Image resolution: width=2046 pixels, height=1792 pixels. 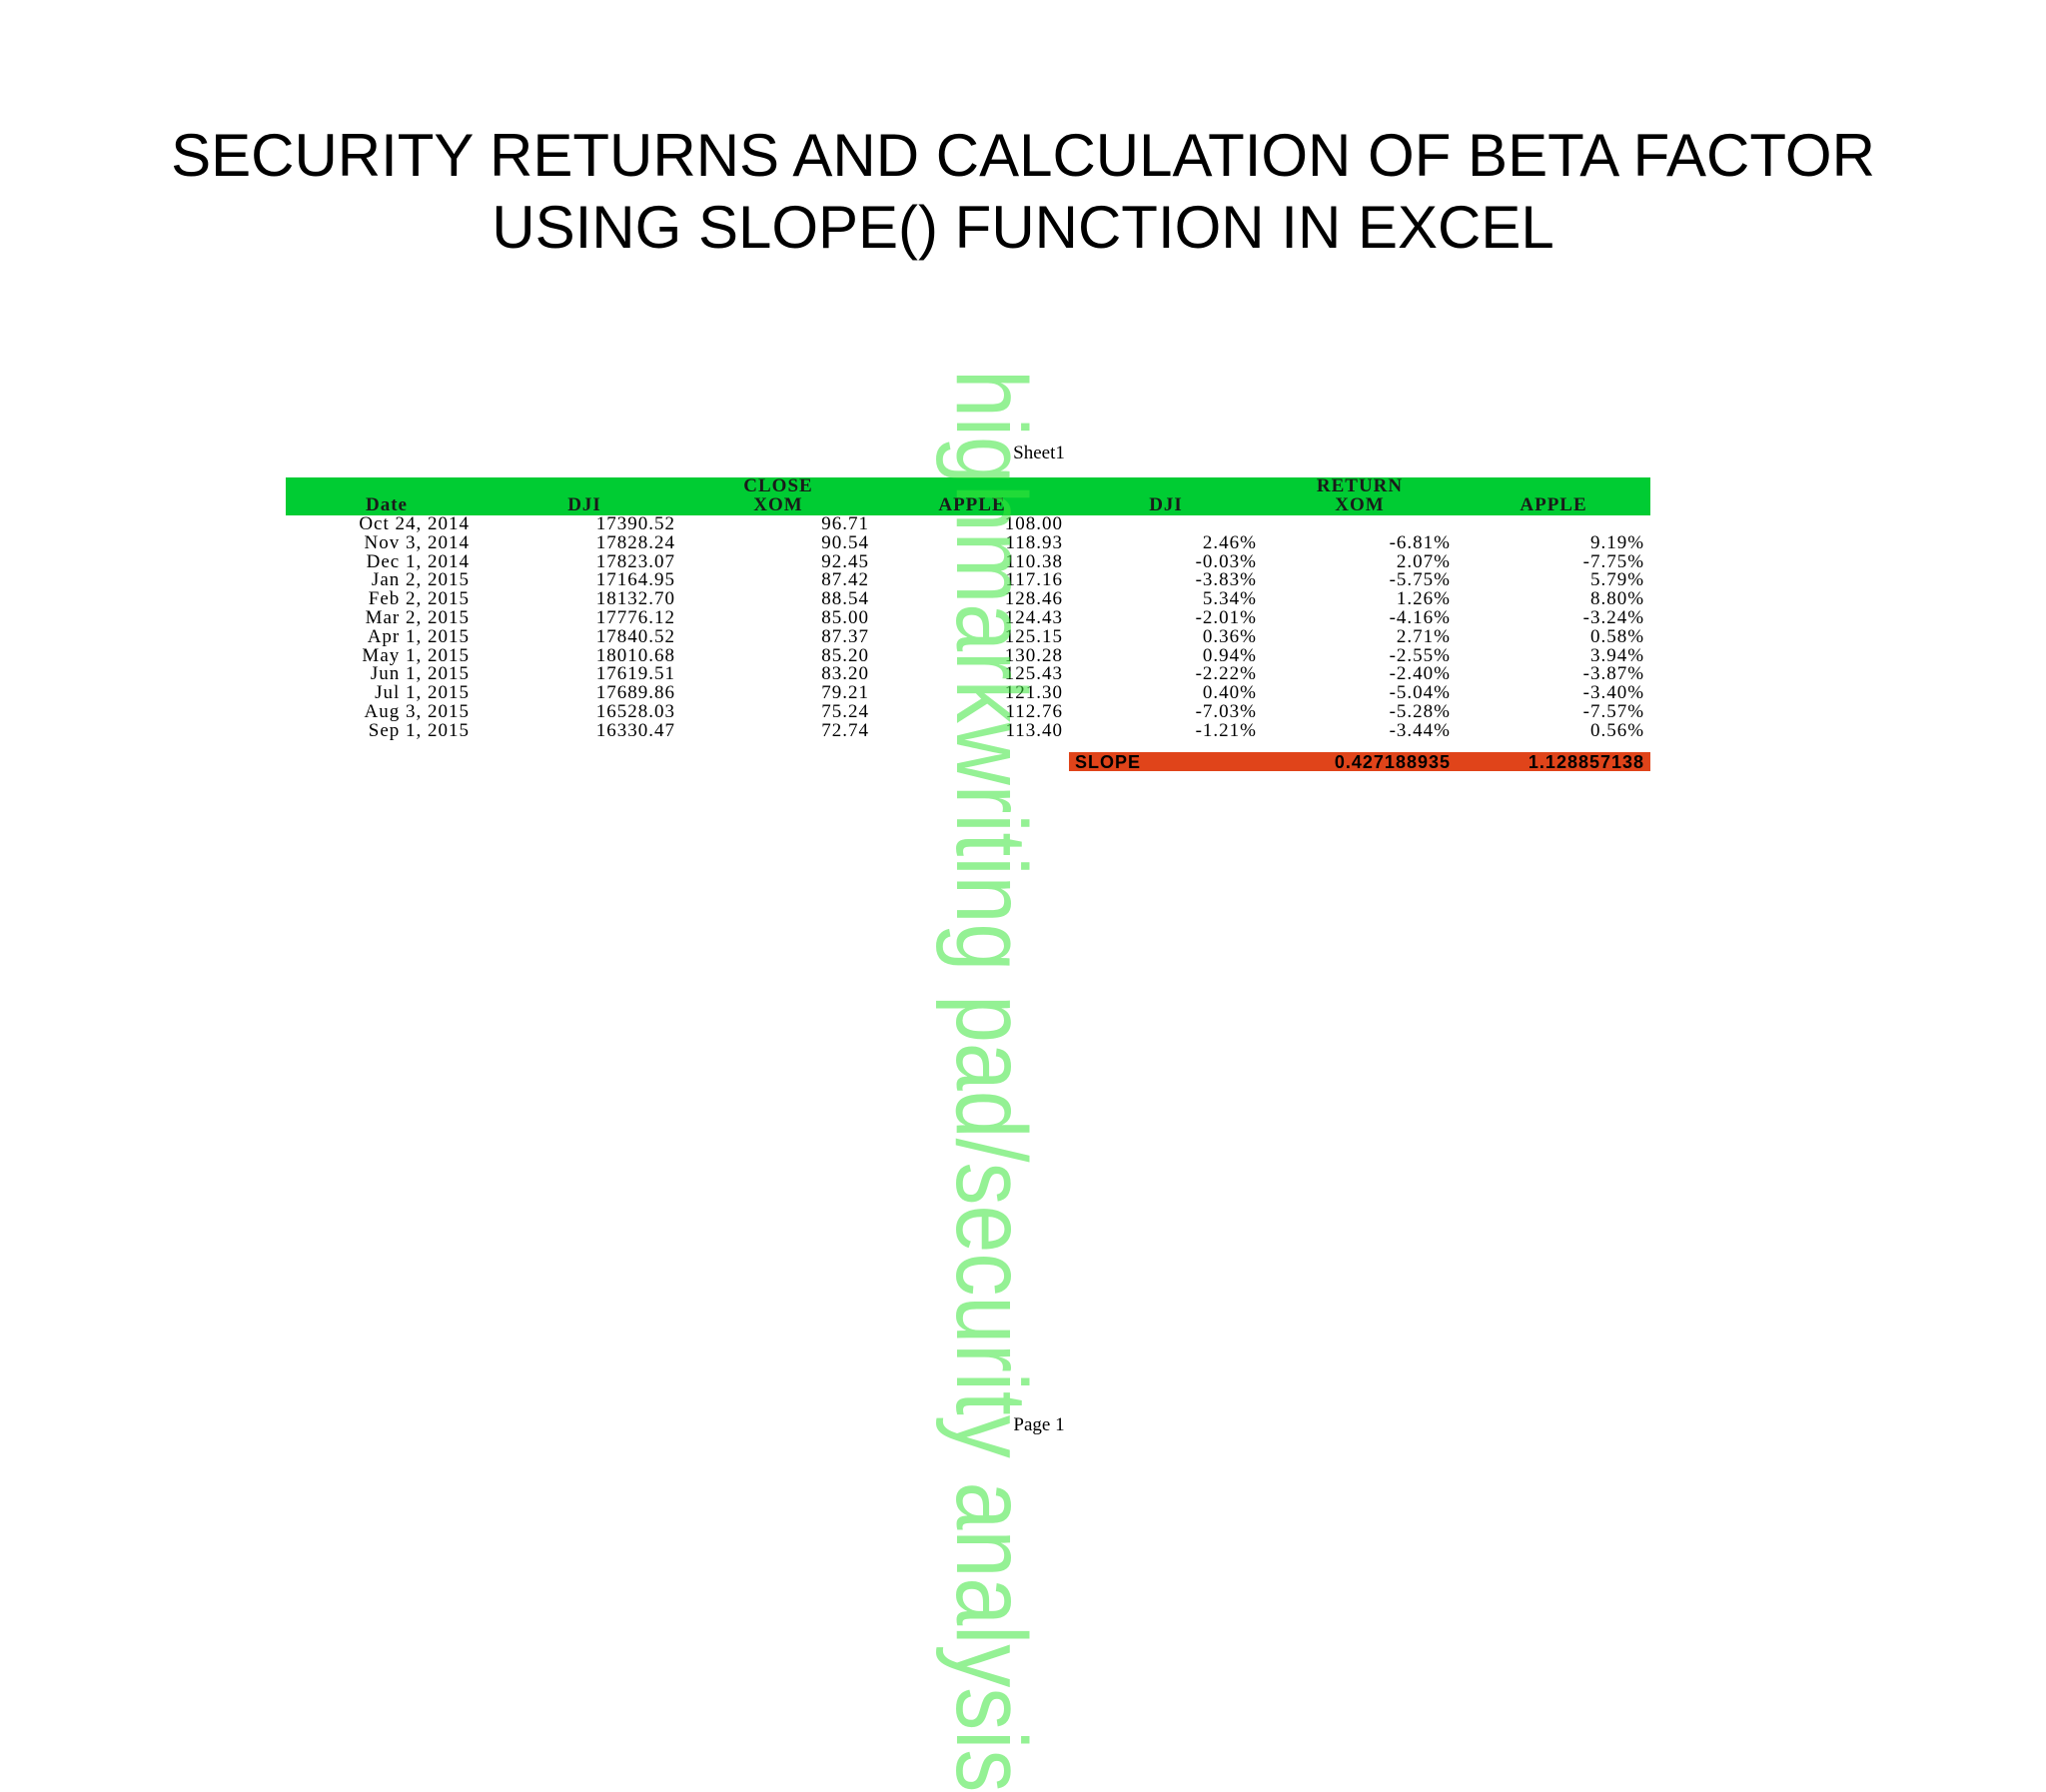 I want to click on sheet-name: Sheet1, so click(x=1039, y=453).